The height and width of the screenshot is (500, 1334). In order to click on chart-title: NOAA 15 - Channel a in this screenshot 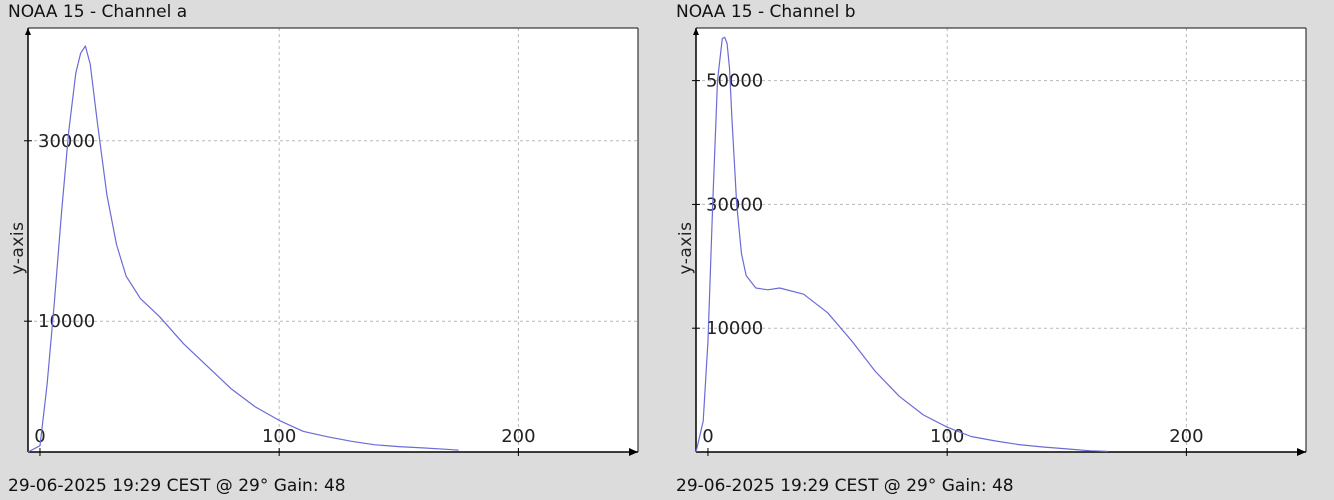, I will do `click(98, 12)`.